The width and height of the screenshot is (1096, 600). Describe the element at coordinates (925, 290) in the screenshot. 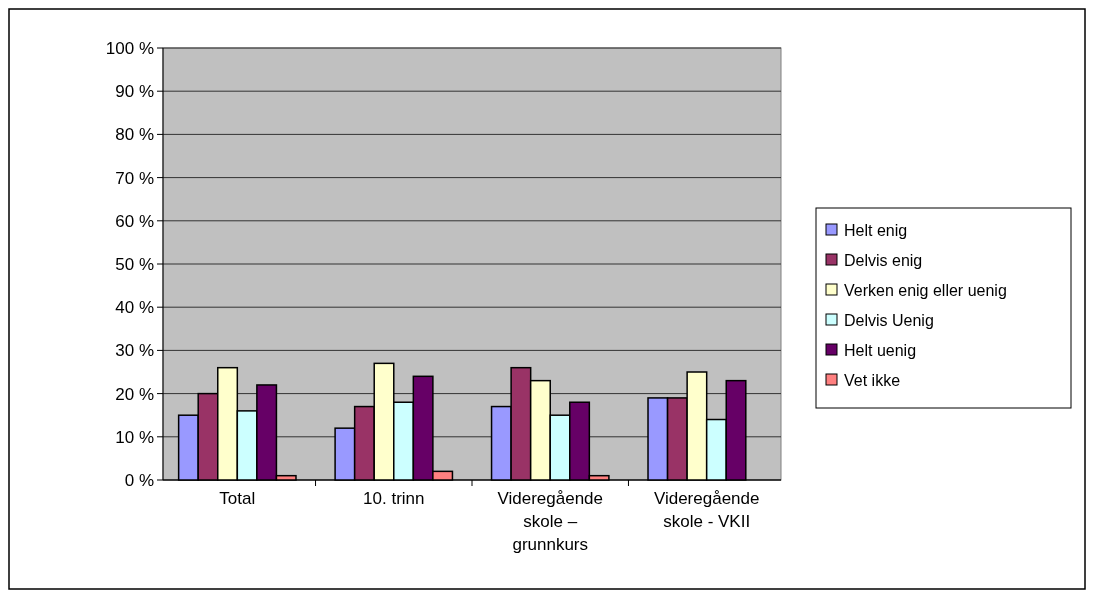

I see `legend-label: Verken enig eller uenig` at that location.